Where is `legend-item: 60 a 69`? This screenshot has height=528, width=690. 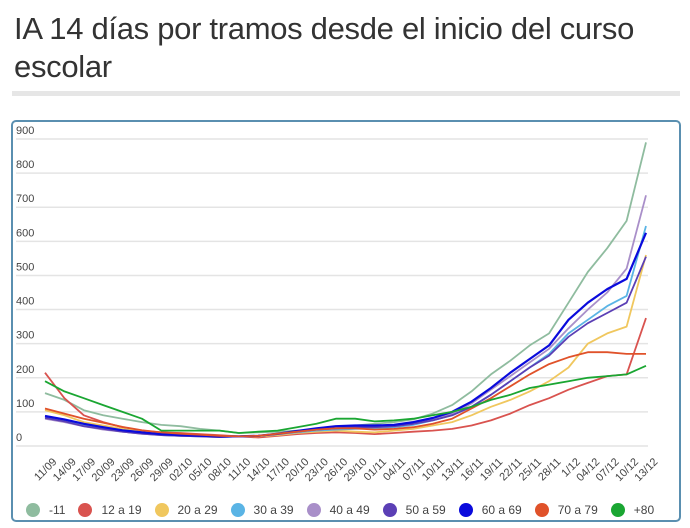
legend-item: 60 a 69 is located at coordinates (490, 510).